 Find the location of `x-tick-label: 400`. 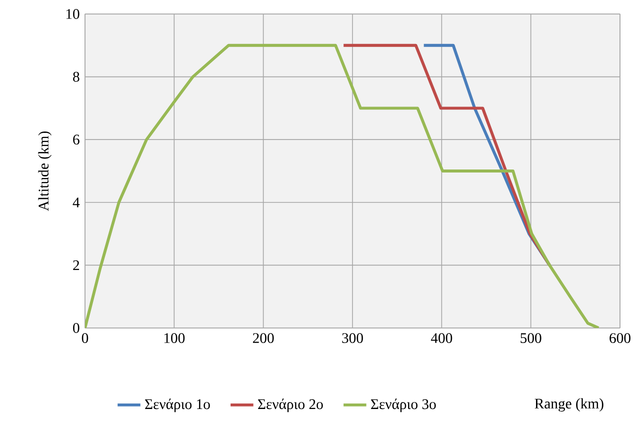

x-tick-label: 400 is located at coordinates (441, 338).